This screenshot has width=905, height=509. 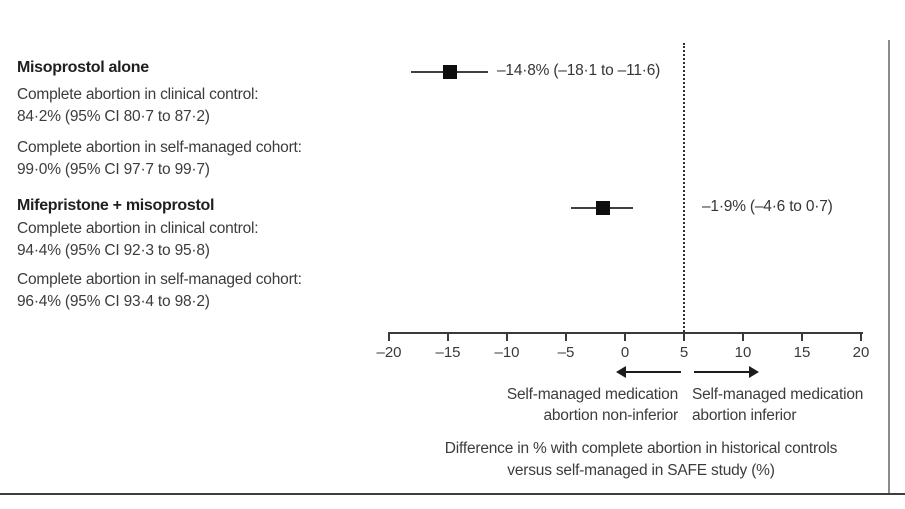 I want to click on inferior-label-line1: Self-managed medication, so click(x=778, y=394).